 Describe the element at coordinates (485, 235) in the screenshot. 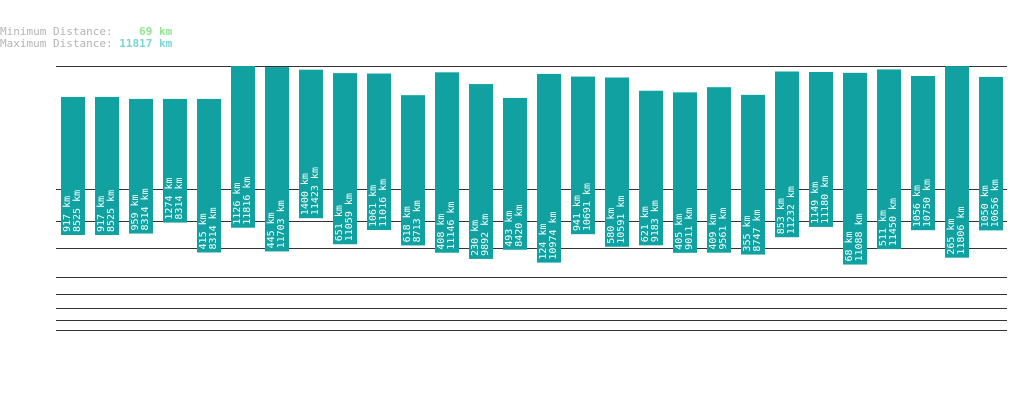

I see `bar-max-label: 9892 km` at that location.